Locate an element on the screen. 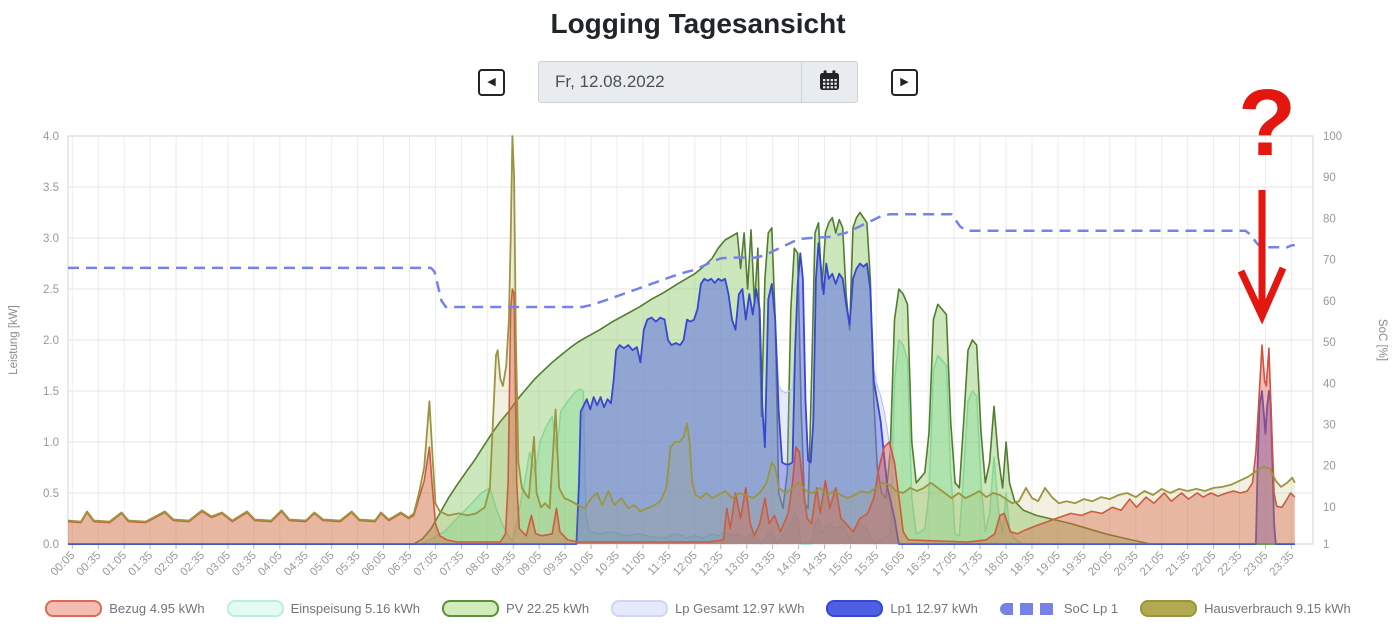 The height and width of the screenshot is (631, 1396). svg-text: 2.5 is located at coordinates (51, 290).